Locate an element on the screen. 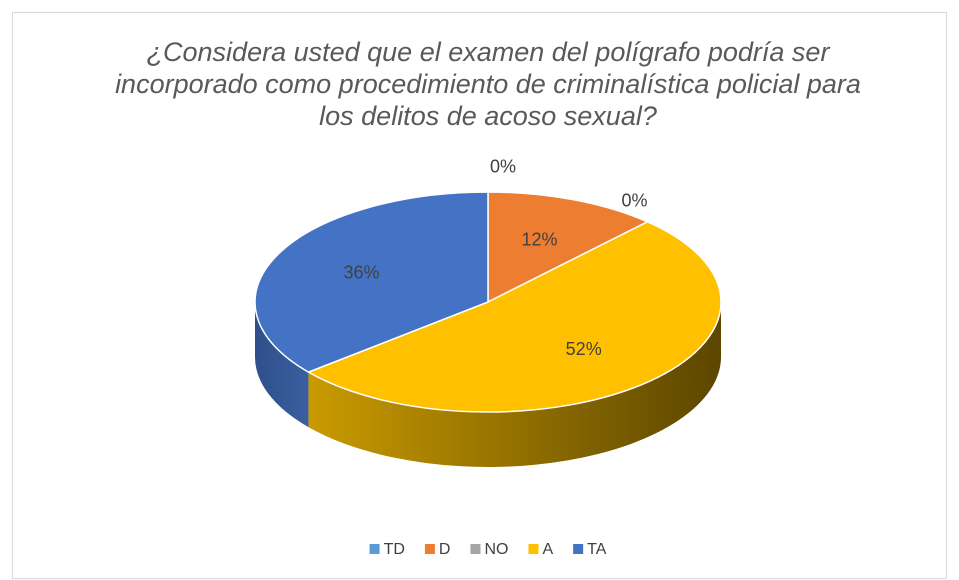 This screenshot has height=580, width=959. legend-label: A is located at coordinates (547, 549).